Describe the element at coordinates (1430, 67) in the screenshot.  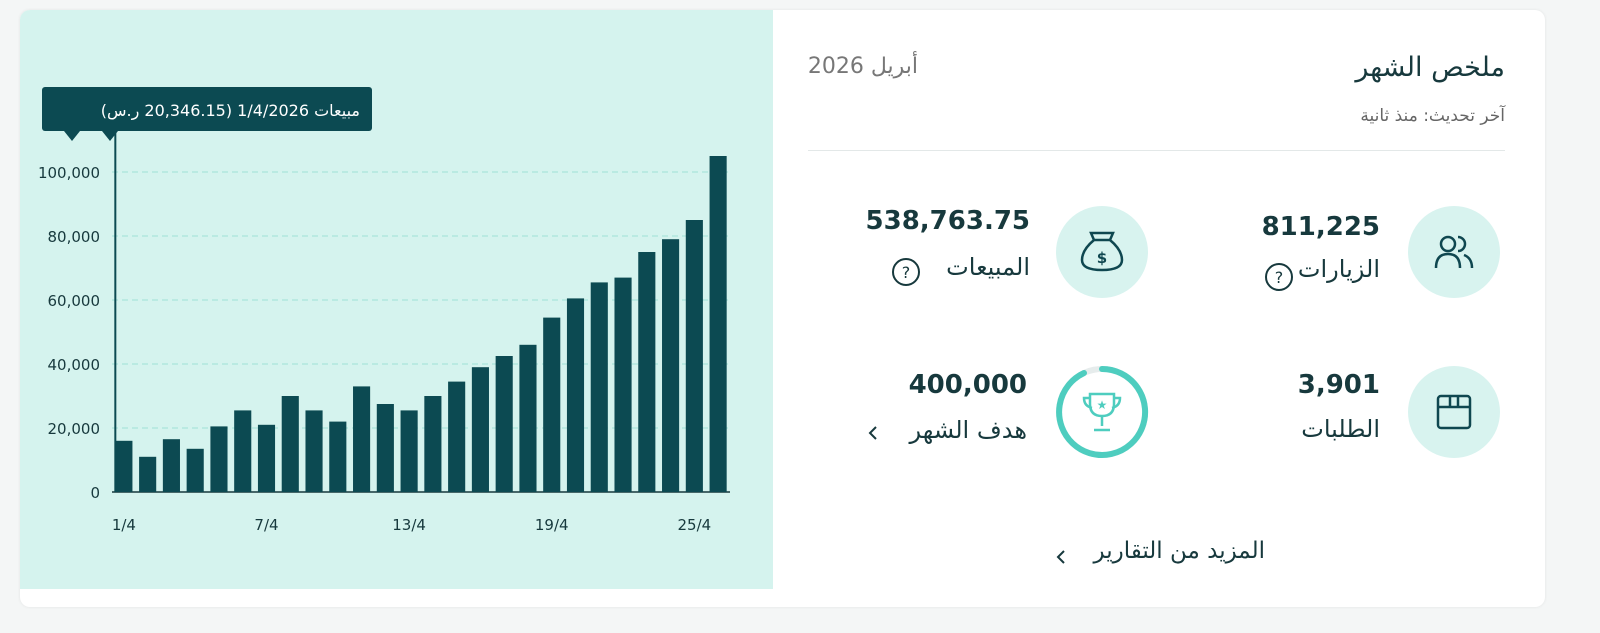
I see `title: ملخص الشهر` at that location.